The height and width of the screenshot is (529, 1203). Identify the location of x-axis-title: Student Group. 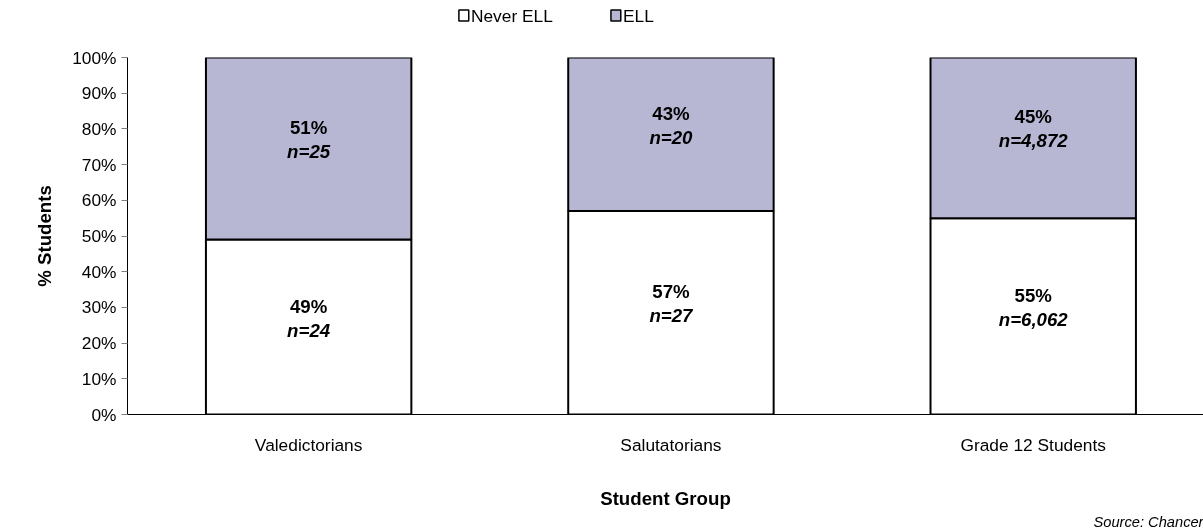
(665, 498).